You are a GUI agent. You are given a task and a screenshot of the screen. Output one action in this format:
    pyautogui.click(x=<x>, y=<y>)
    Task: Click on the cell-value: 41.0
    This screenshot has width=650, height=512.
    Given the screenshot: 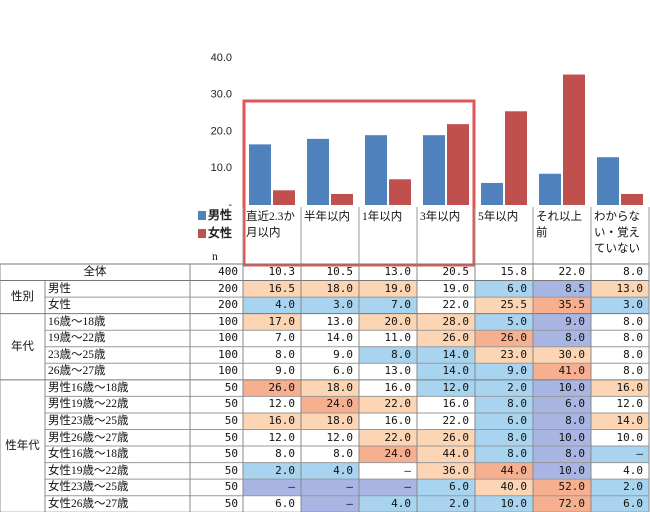 What is the action you would take?
    pyautogui.click(x=572, y=371)
    